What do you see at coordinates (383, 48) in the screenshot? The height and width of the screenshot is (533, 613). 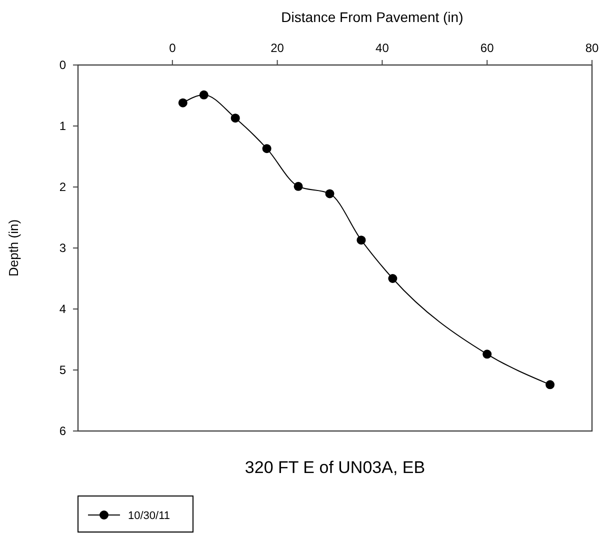 I see `x-tick-label: 40` at bounding box center [383, 48].